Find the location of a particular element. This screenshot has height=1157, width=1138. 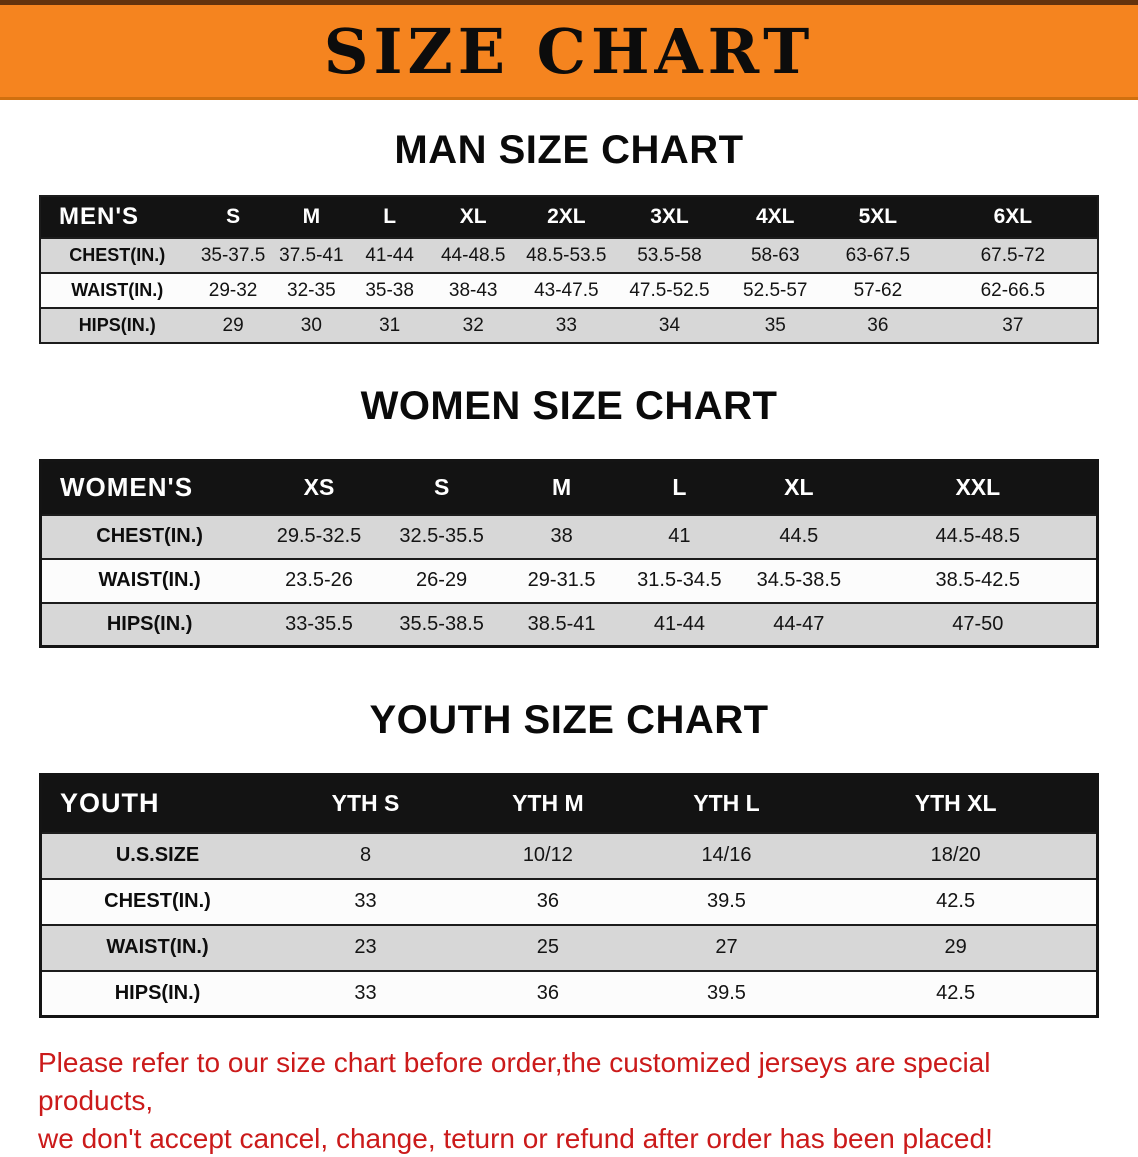

size-value: 41-44 is located at coordinates (389, 255).